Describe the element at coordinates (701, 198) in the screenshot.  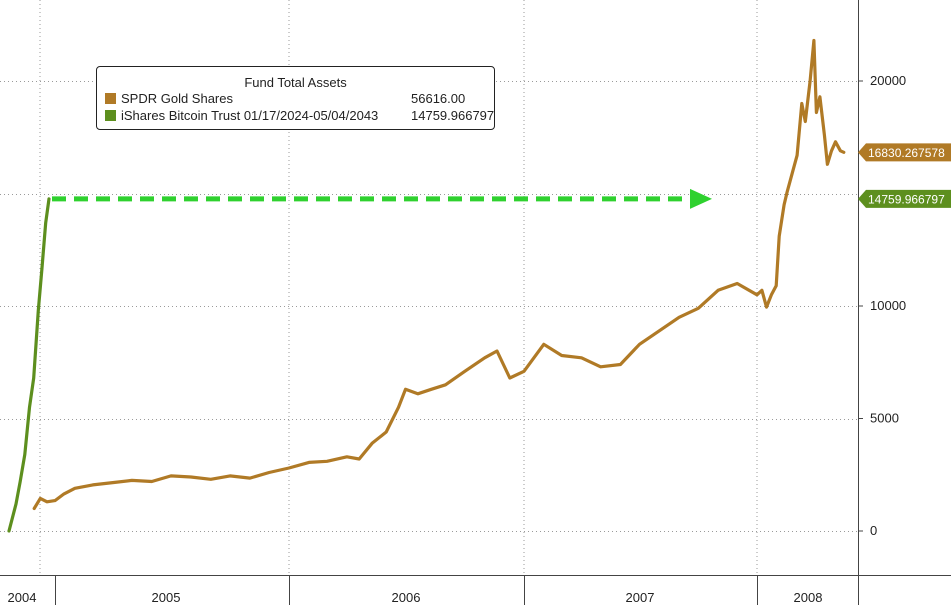
I see `annotation-arrow-head` at that location.